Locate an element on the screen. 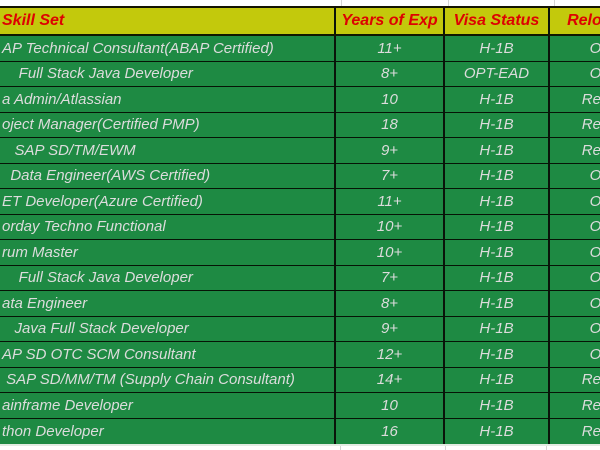  top-grid-strip is located at coordinates (300, 3).